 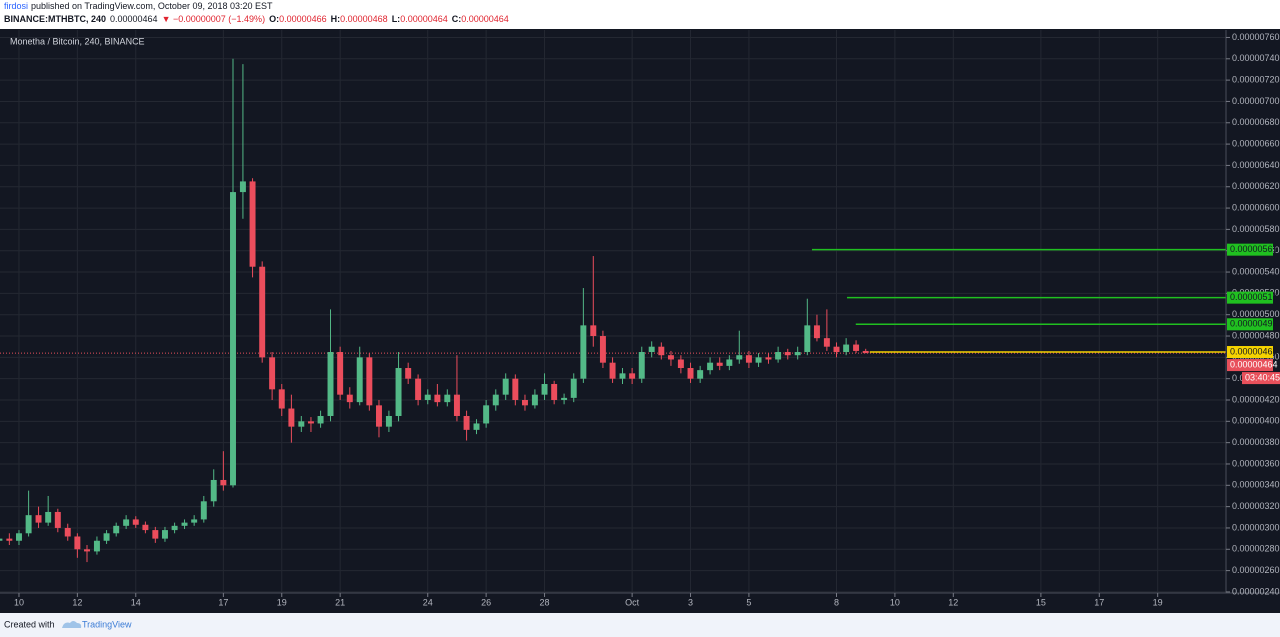 I want to click on y-tick-label: 0.00000280, so click(x=1256, y=549).